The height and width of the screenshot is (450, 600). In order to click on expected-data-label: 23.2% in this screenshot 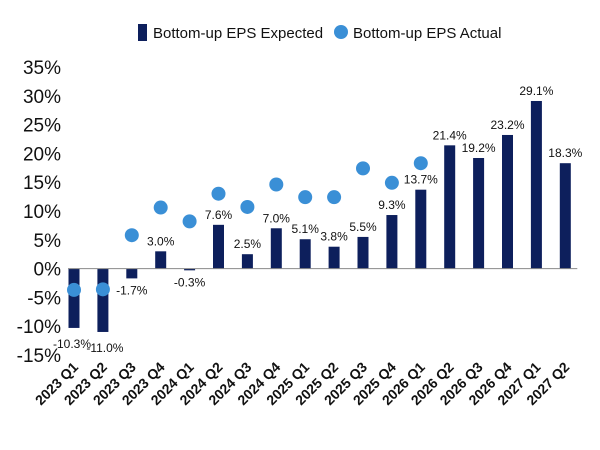, I will do `click(507, 125)`.